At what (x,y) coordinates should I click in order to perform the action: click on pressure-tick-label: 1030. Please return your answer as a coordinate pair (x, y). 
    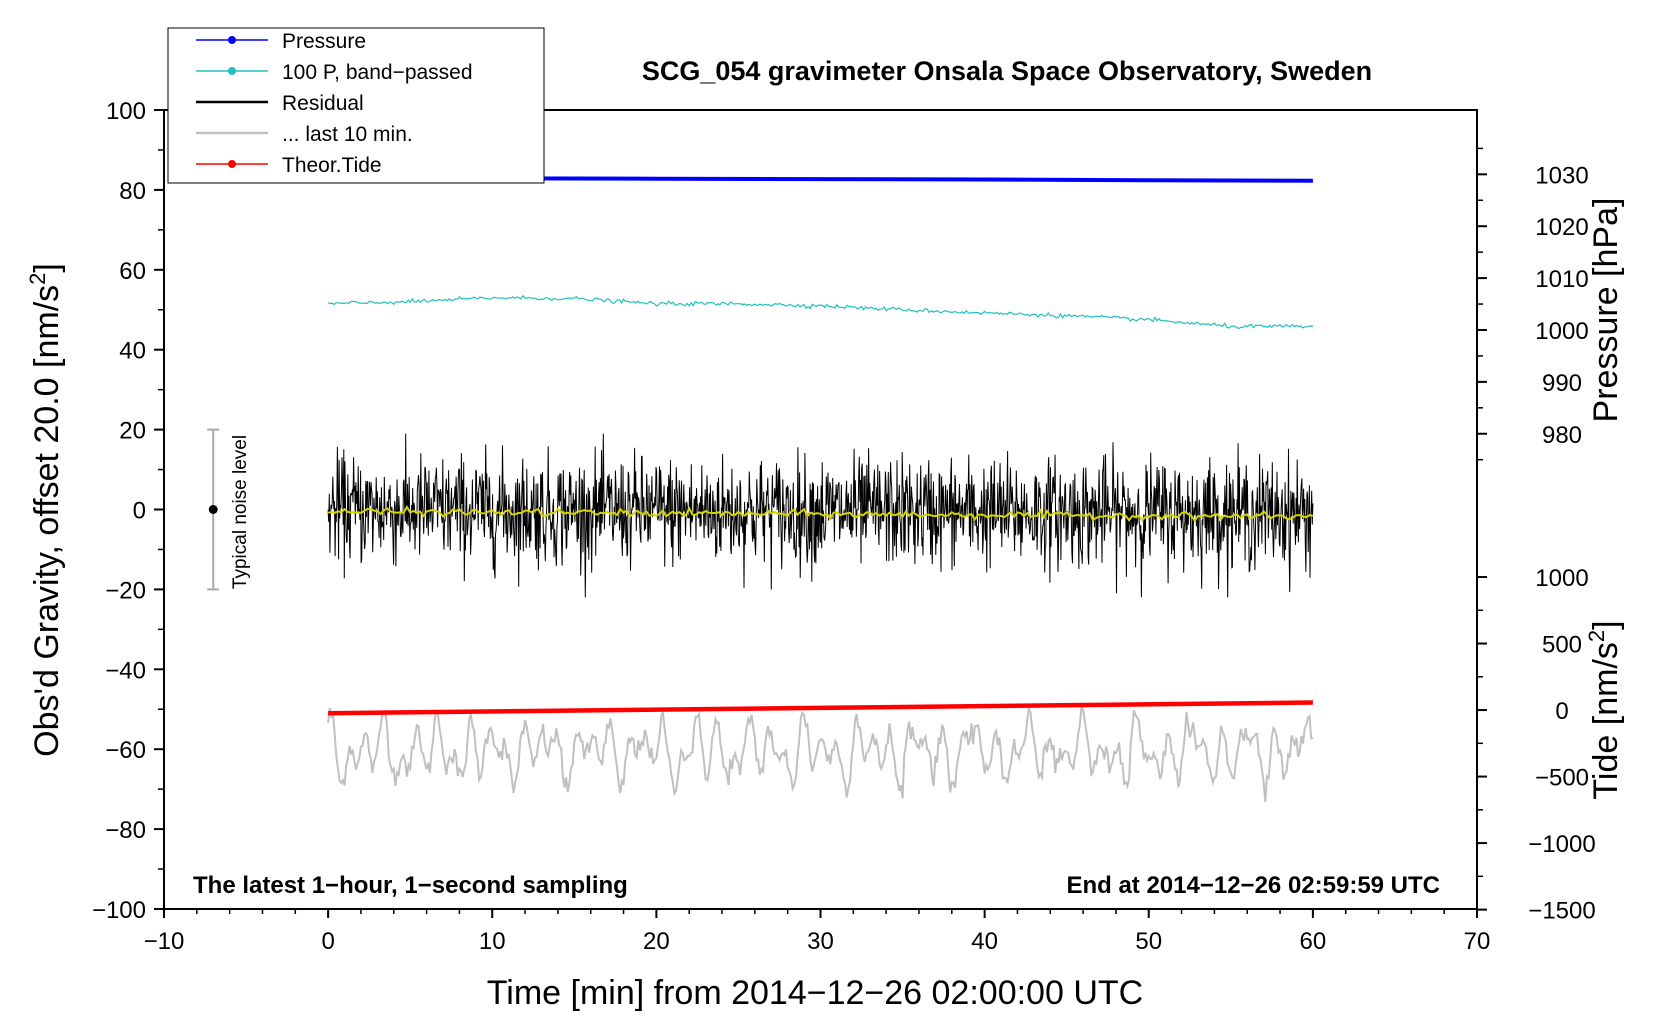
    Looking at the image, I should click on (1561, 175).